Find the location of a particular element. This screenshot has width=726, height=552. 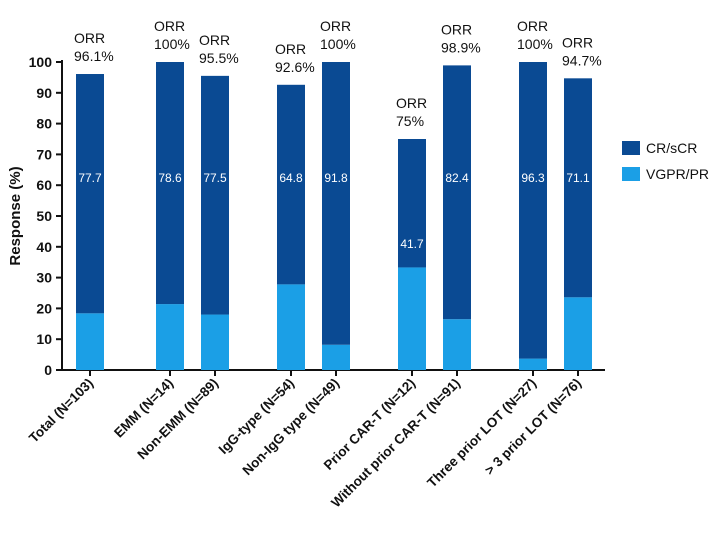

cr-value-label: 71.1 is located at coordinates (578, 178).